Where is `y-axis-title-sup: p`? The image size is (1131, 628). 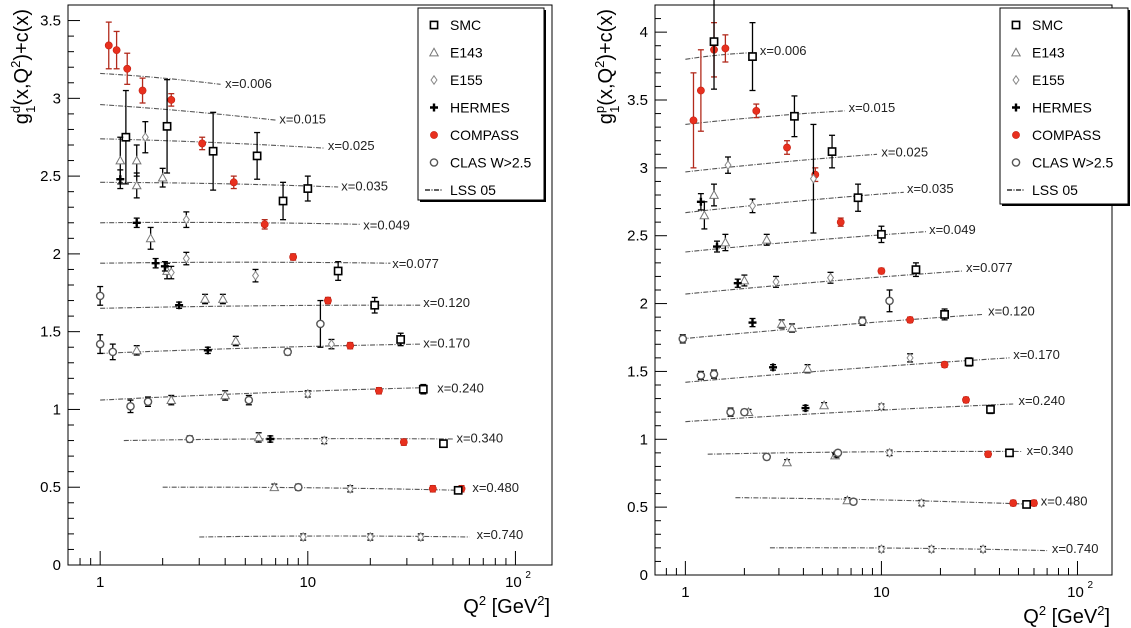
y-axis-title-sup: p is located at coordinates (599, 109).